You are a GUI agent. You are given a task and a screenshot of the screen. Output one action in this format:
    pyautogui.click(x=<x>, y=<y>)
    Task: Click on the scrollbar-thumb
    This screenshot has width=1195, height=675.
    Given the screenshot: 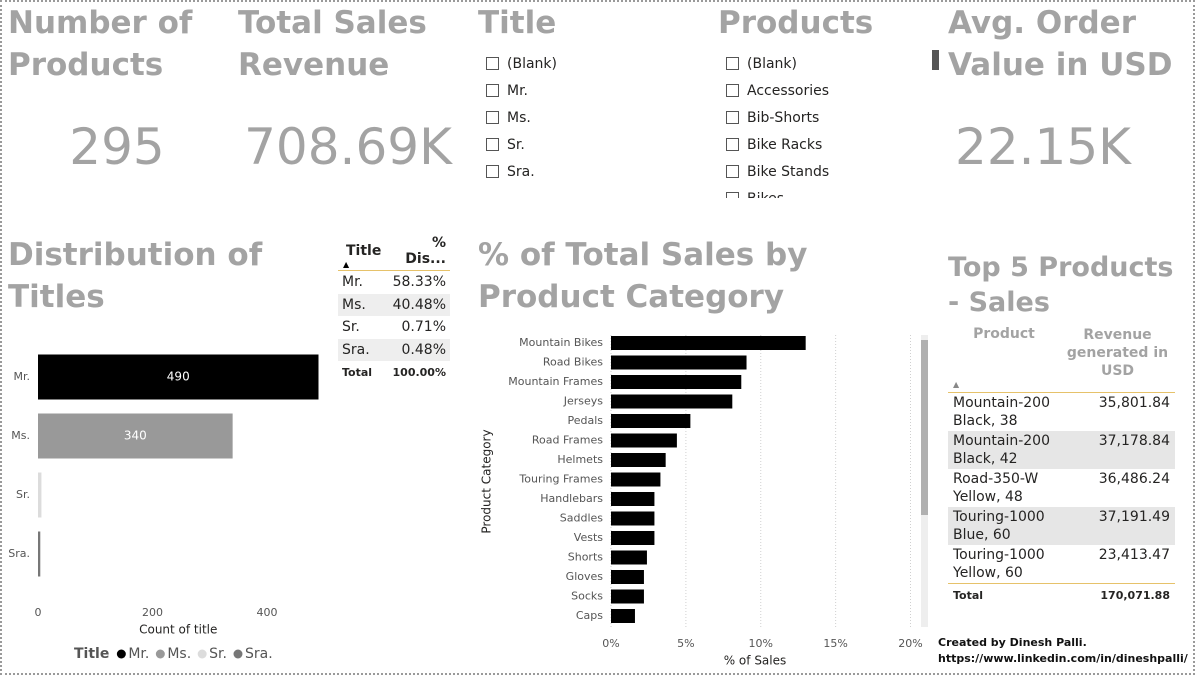 What is the action you would take?
    pyautogui.click(x=924, y=427)
    